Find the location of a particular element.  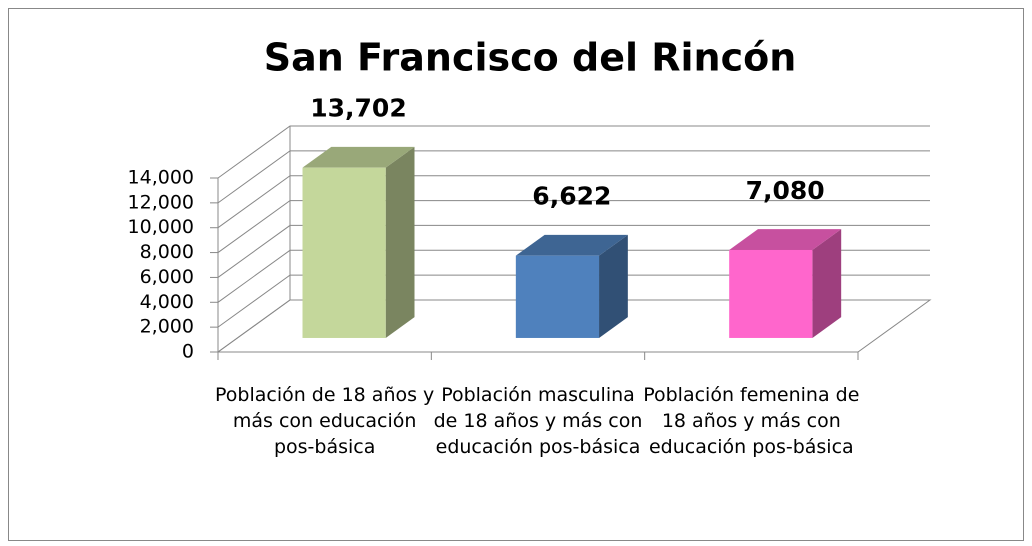

y-tick-label: 14,000 is located at coordinates (161, 178).